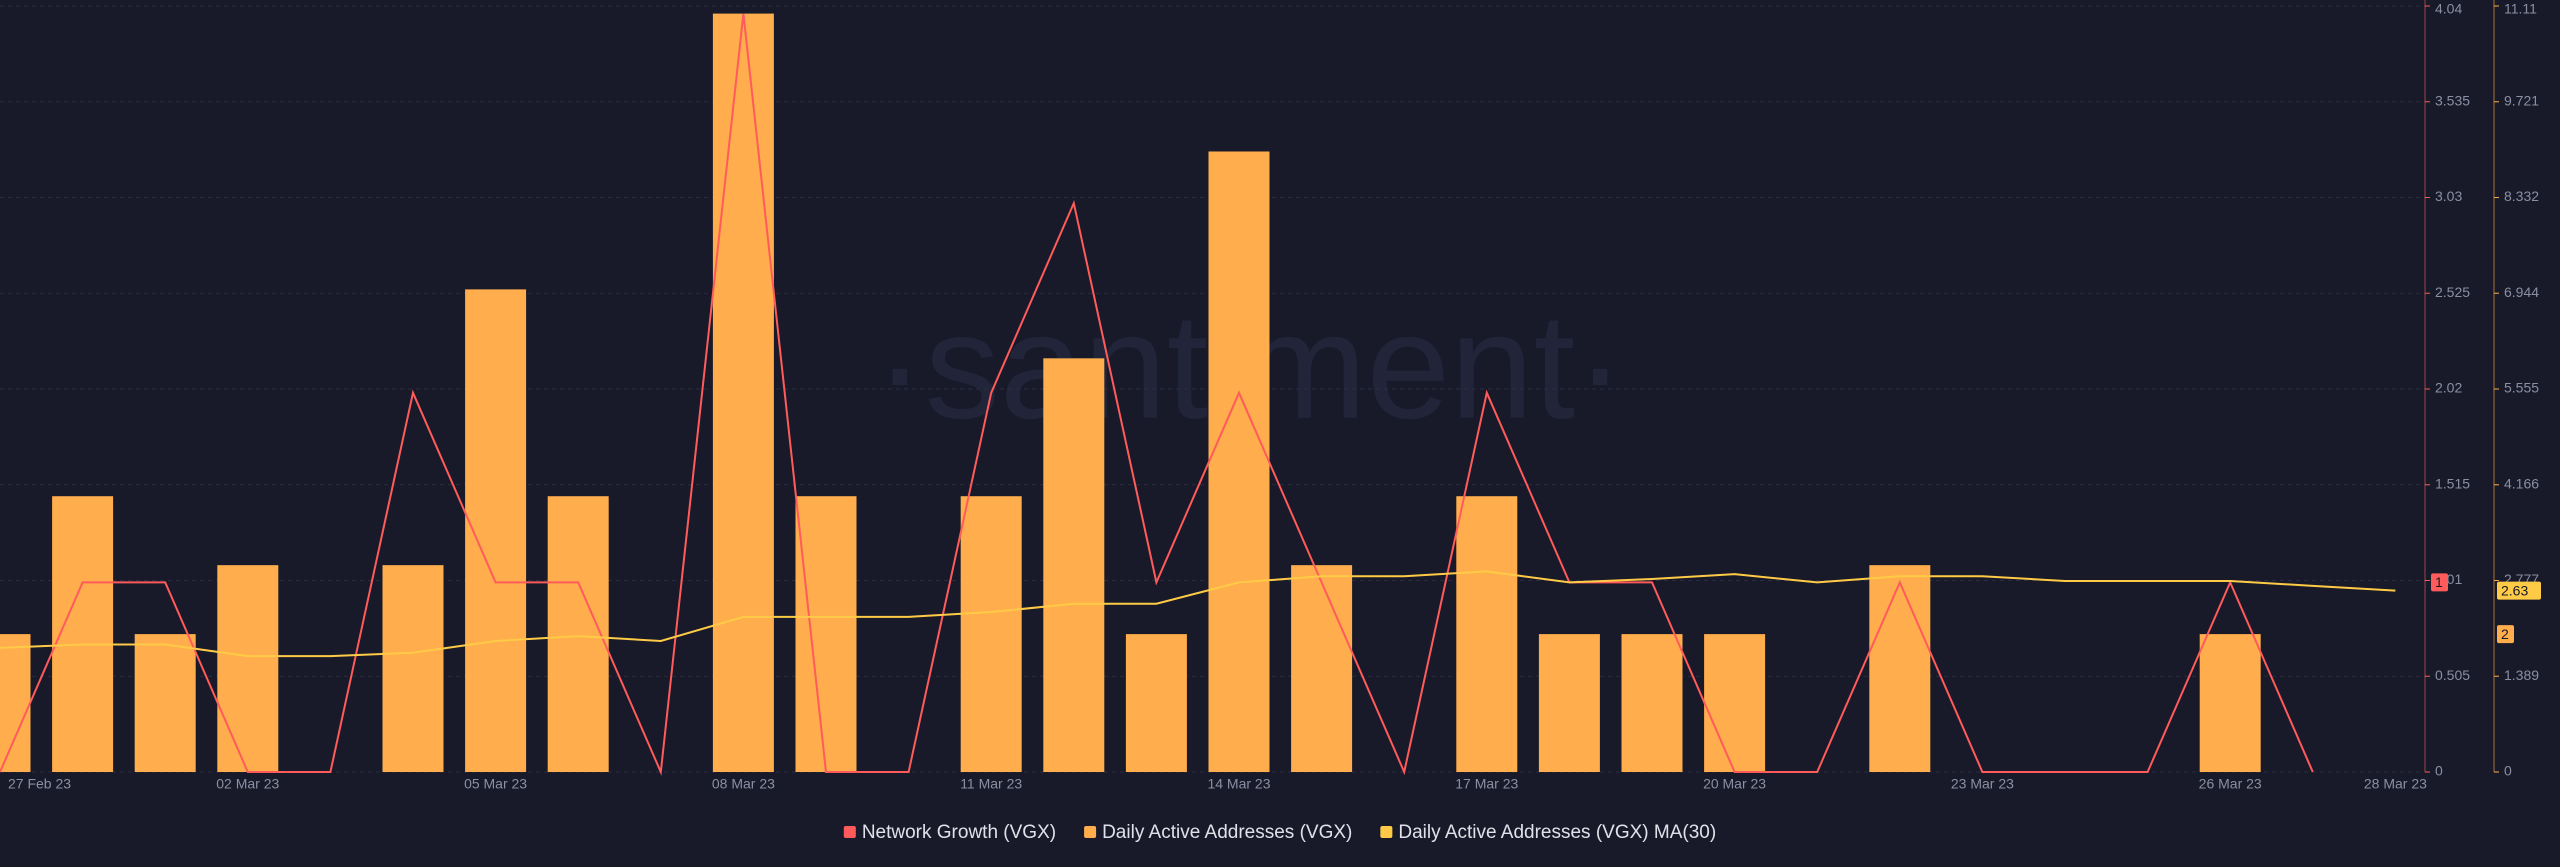  What do you see at coordinates (2230, 784) in the screenshot?
I see `x-tick-label: 26 Mar 23` at bounding box center [2230, 784].